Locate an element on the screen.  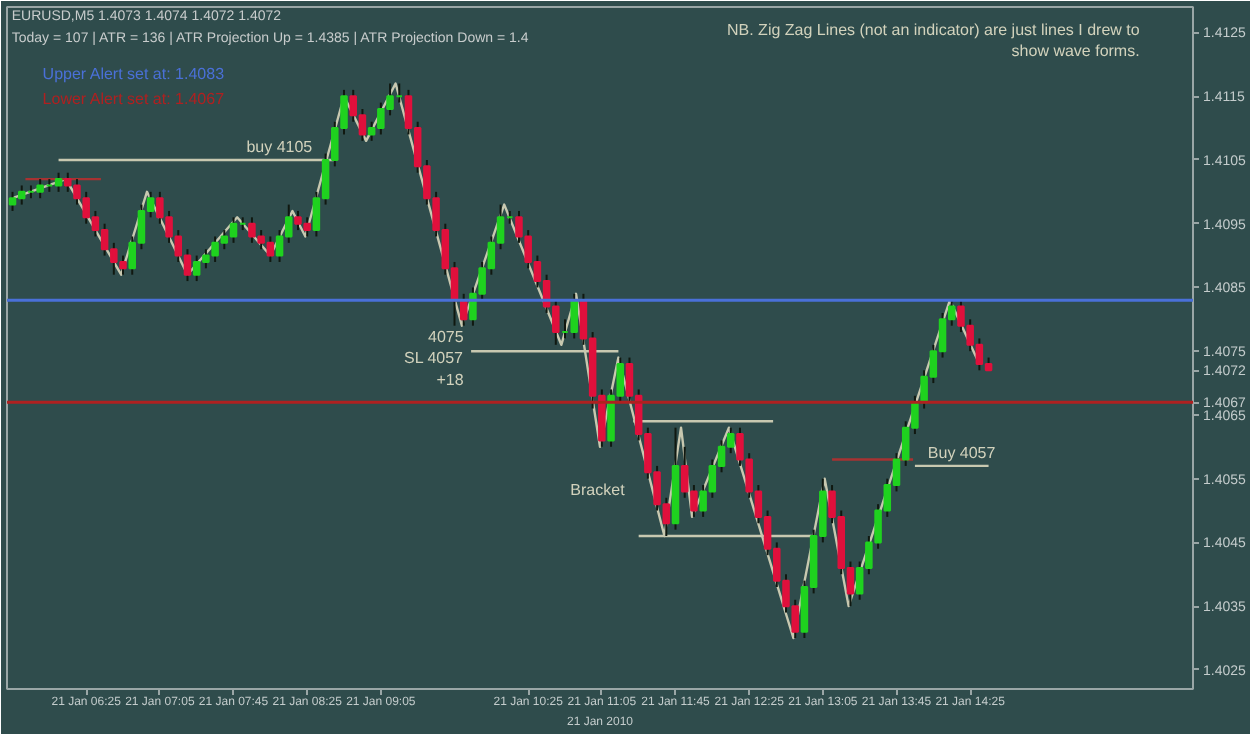
annotation: buy 4105 is located at coordinates (280, 146).